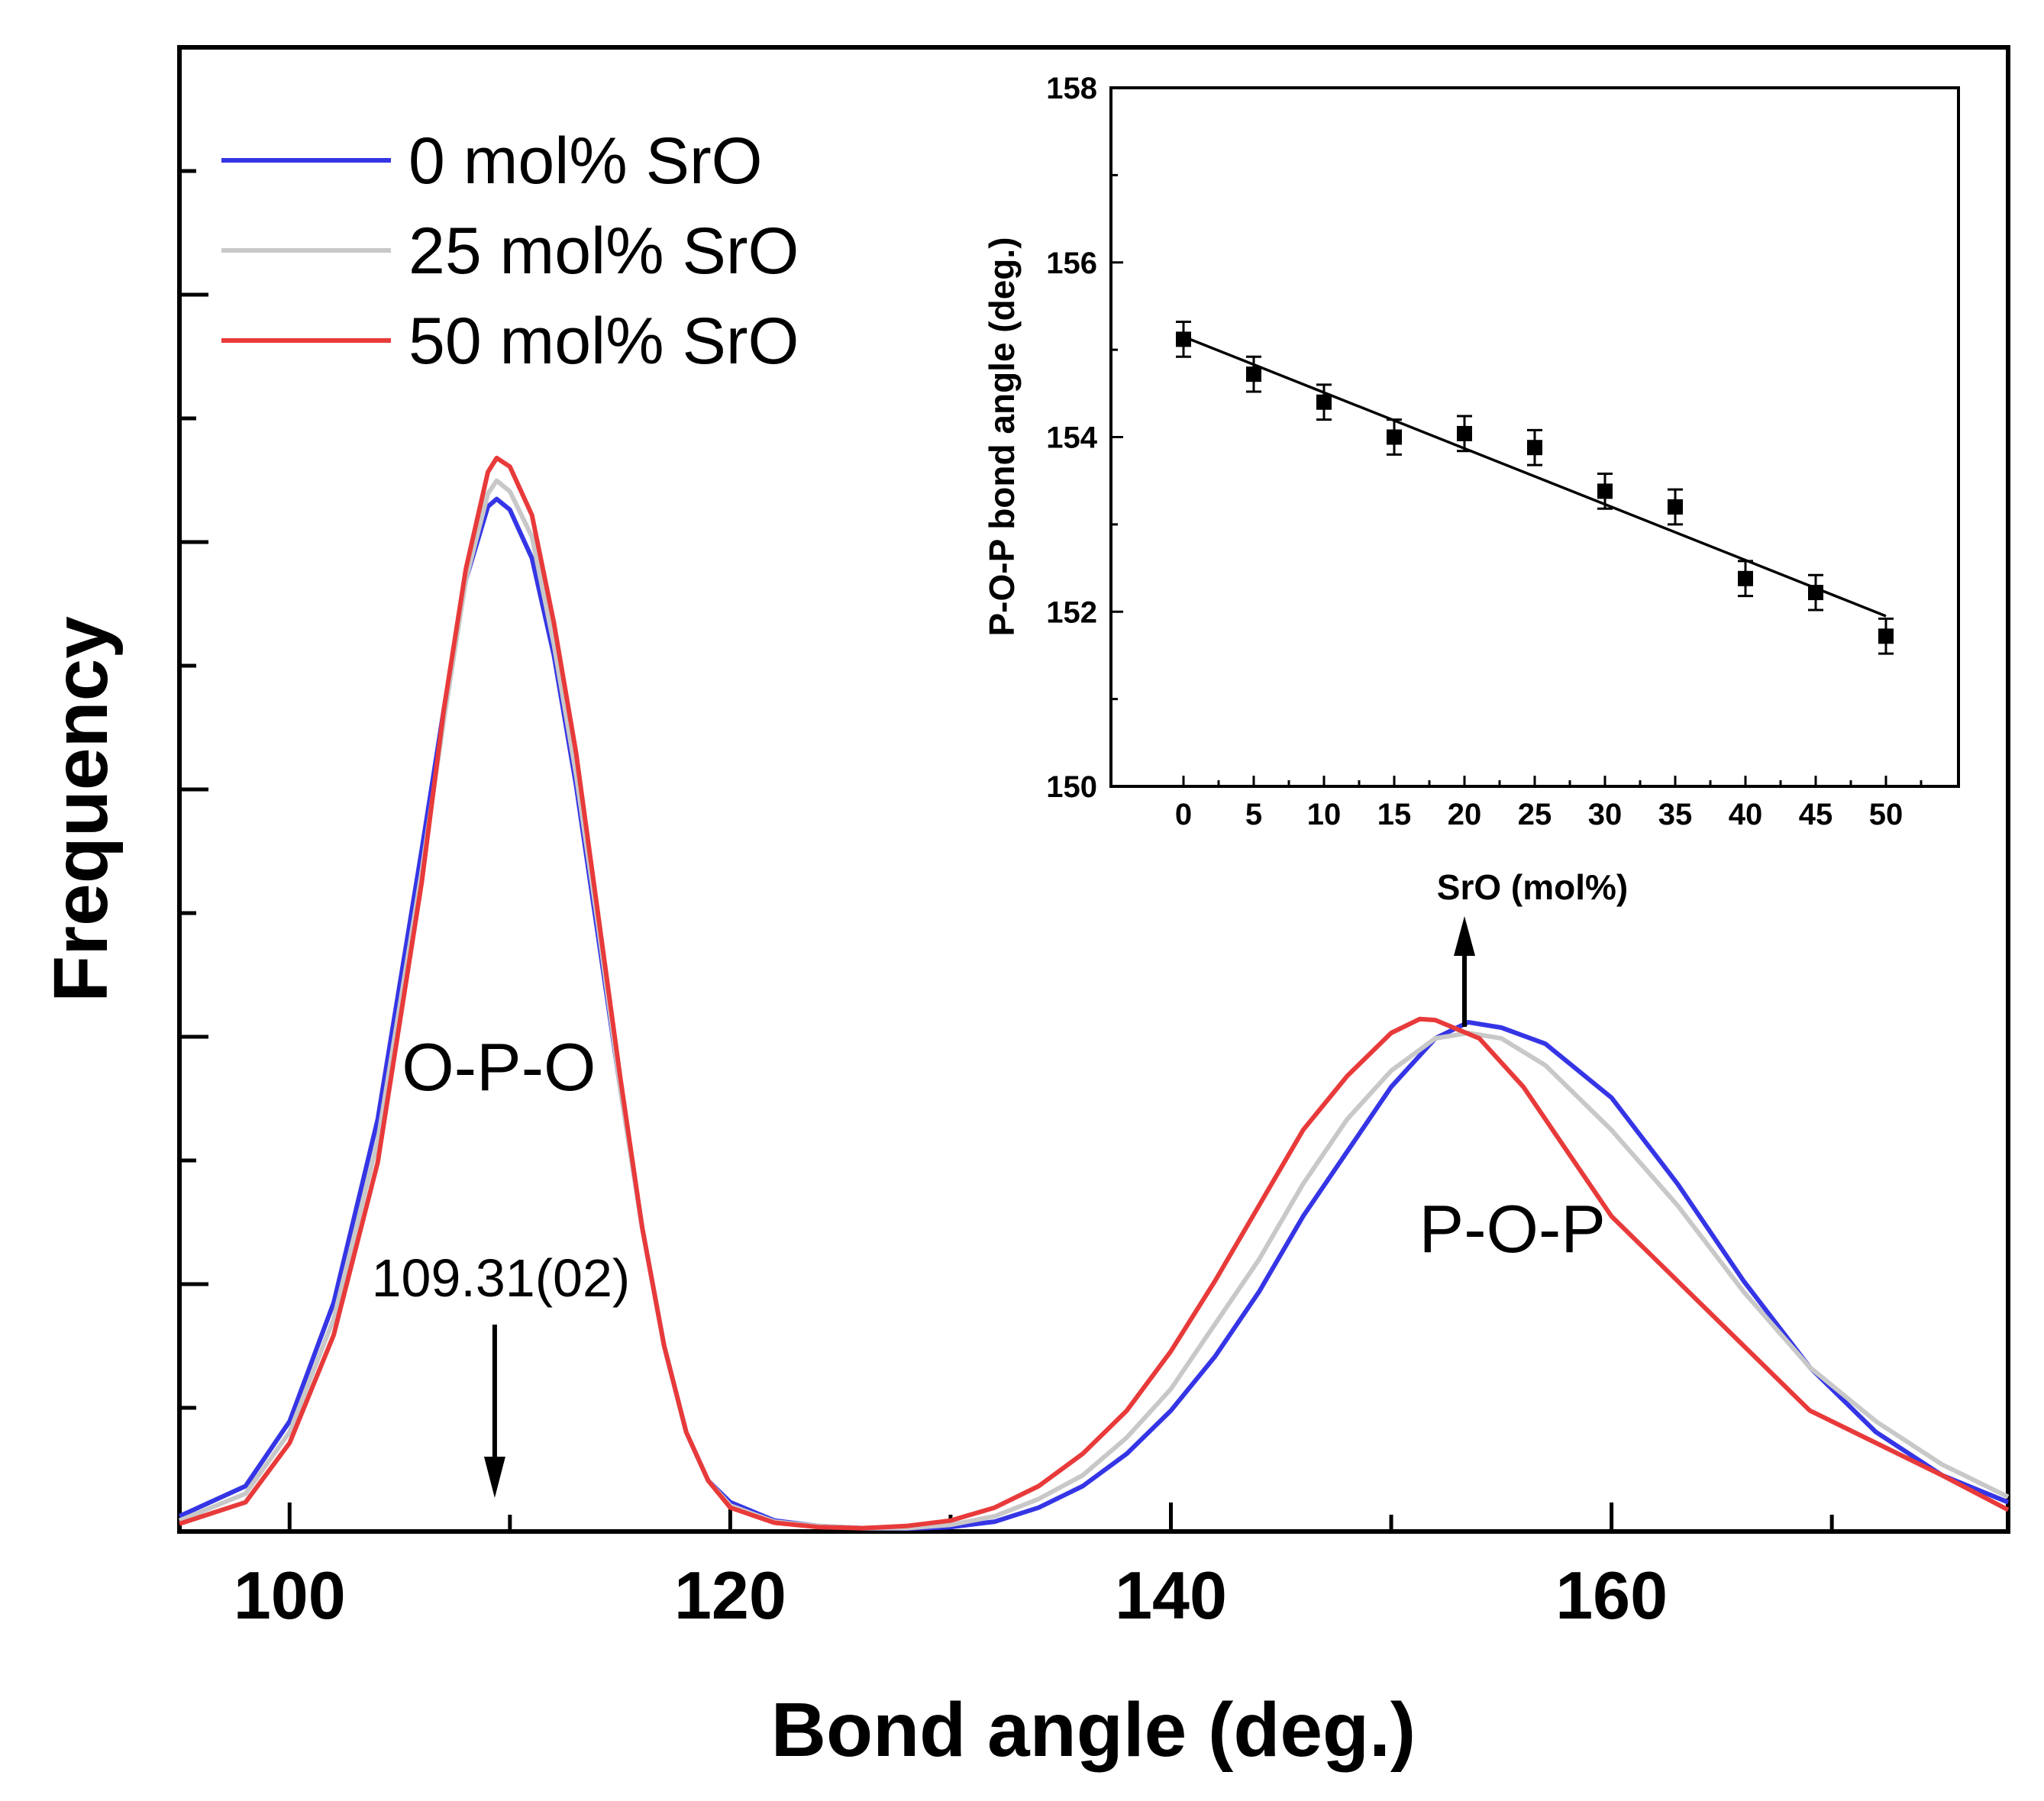 The width and height of the screenshot is (2044, 1801). Describe the element at coordinates (1183, 815) in the screenshot. I see `inset-x-tick-label: 0` at that location.